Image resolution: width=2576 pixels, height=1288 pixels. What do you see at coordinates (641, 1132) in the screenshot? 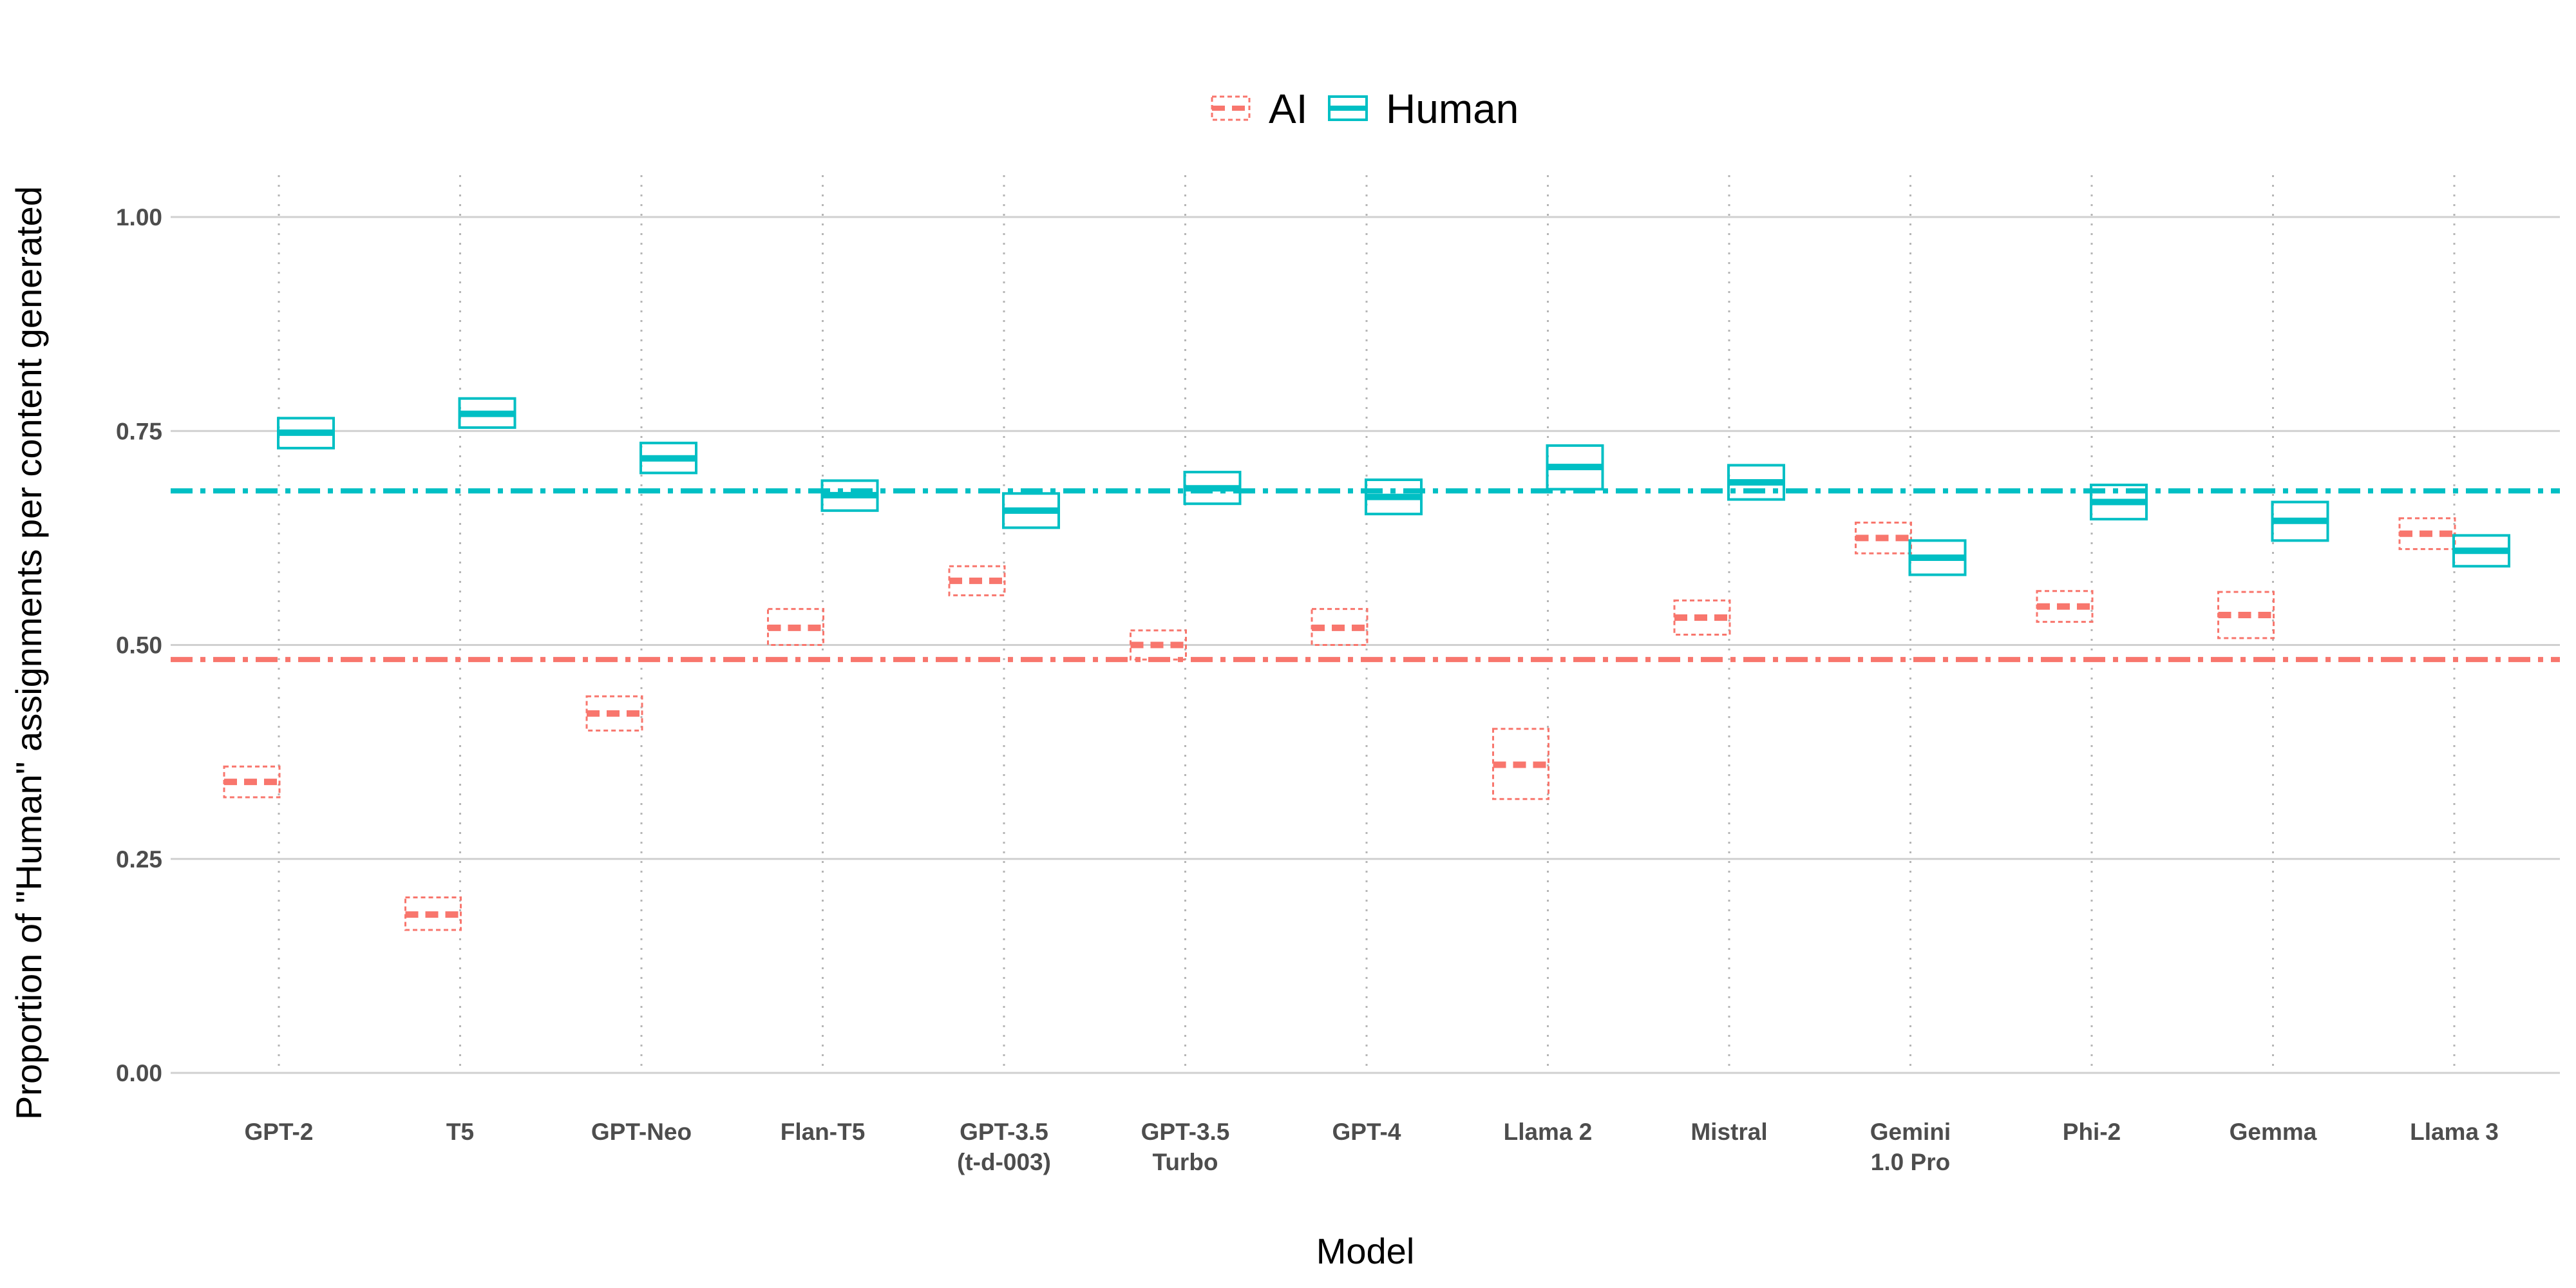
I see `x-tick-label: GPT-Neo` at bounding box center [641, 1132].